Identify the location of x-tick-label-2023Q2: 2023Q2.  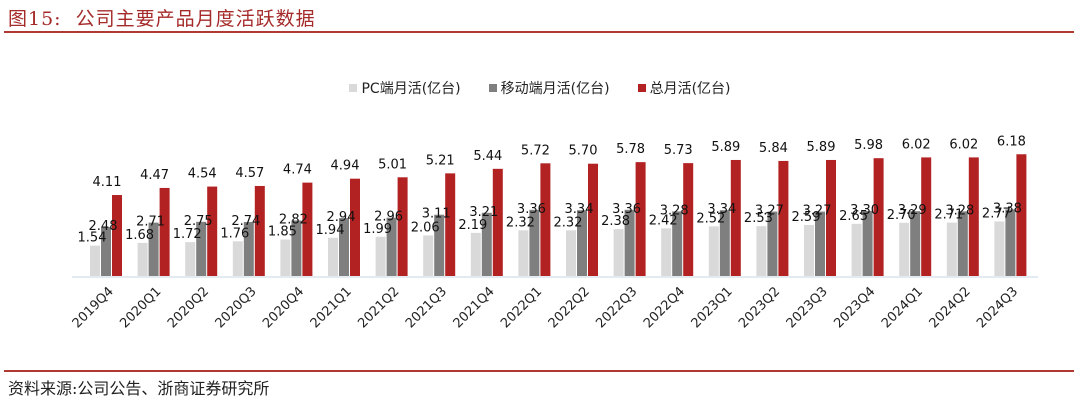
(759, 307).